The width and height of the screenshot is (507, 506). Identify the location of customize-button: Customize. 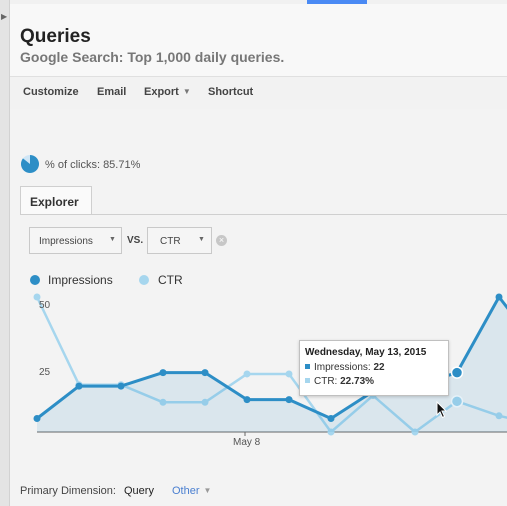
(51, 92).